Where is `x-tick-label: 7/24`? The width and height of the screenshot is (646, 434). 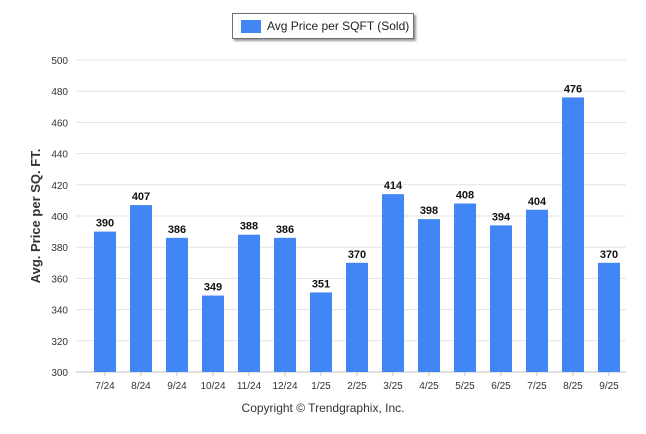
x-tick-label: 7/24 is located at coordinates (105, 386).